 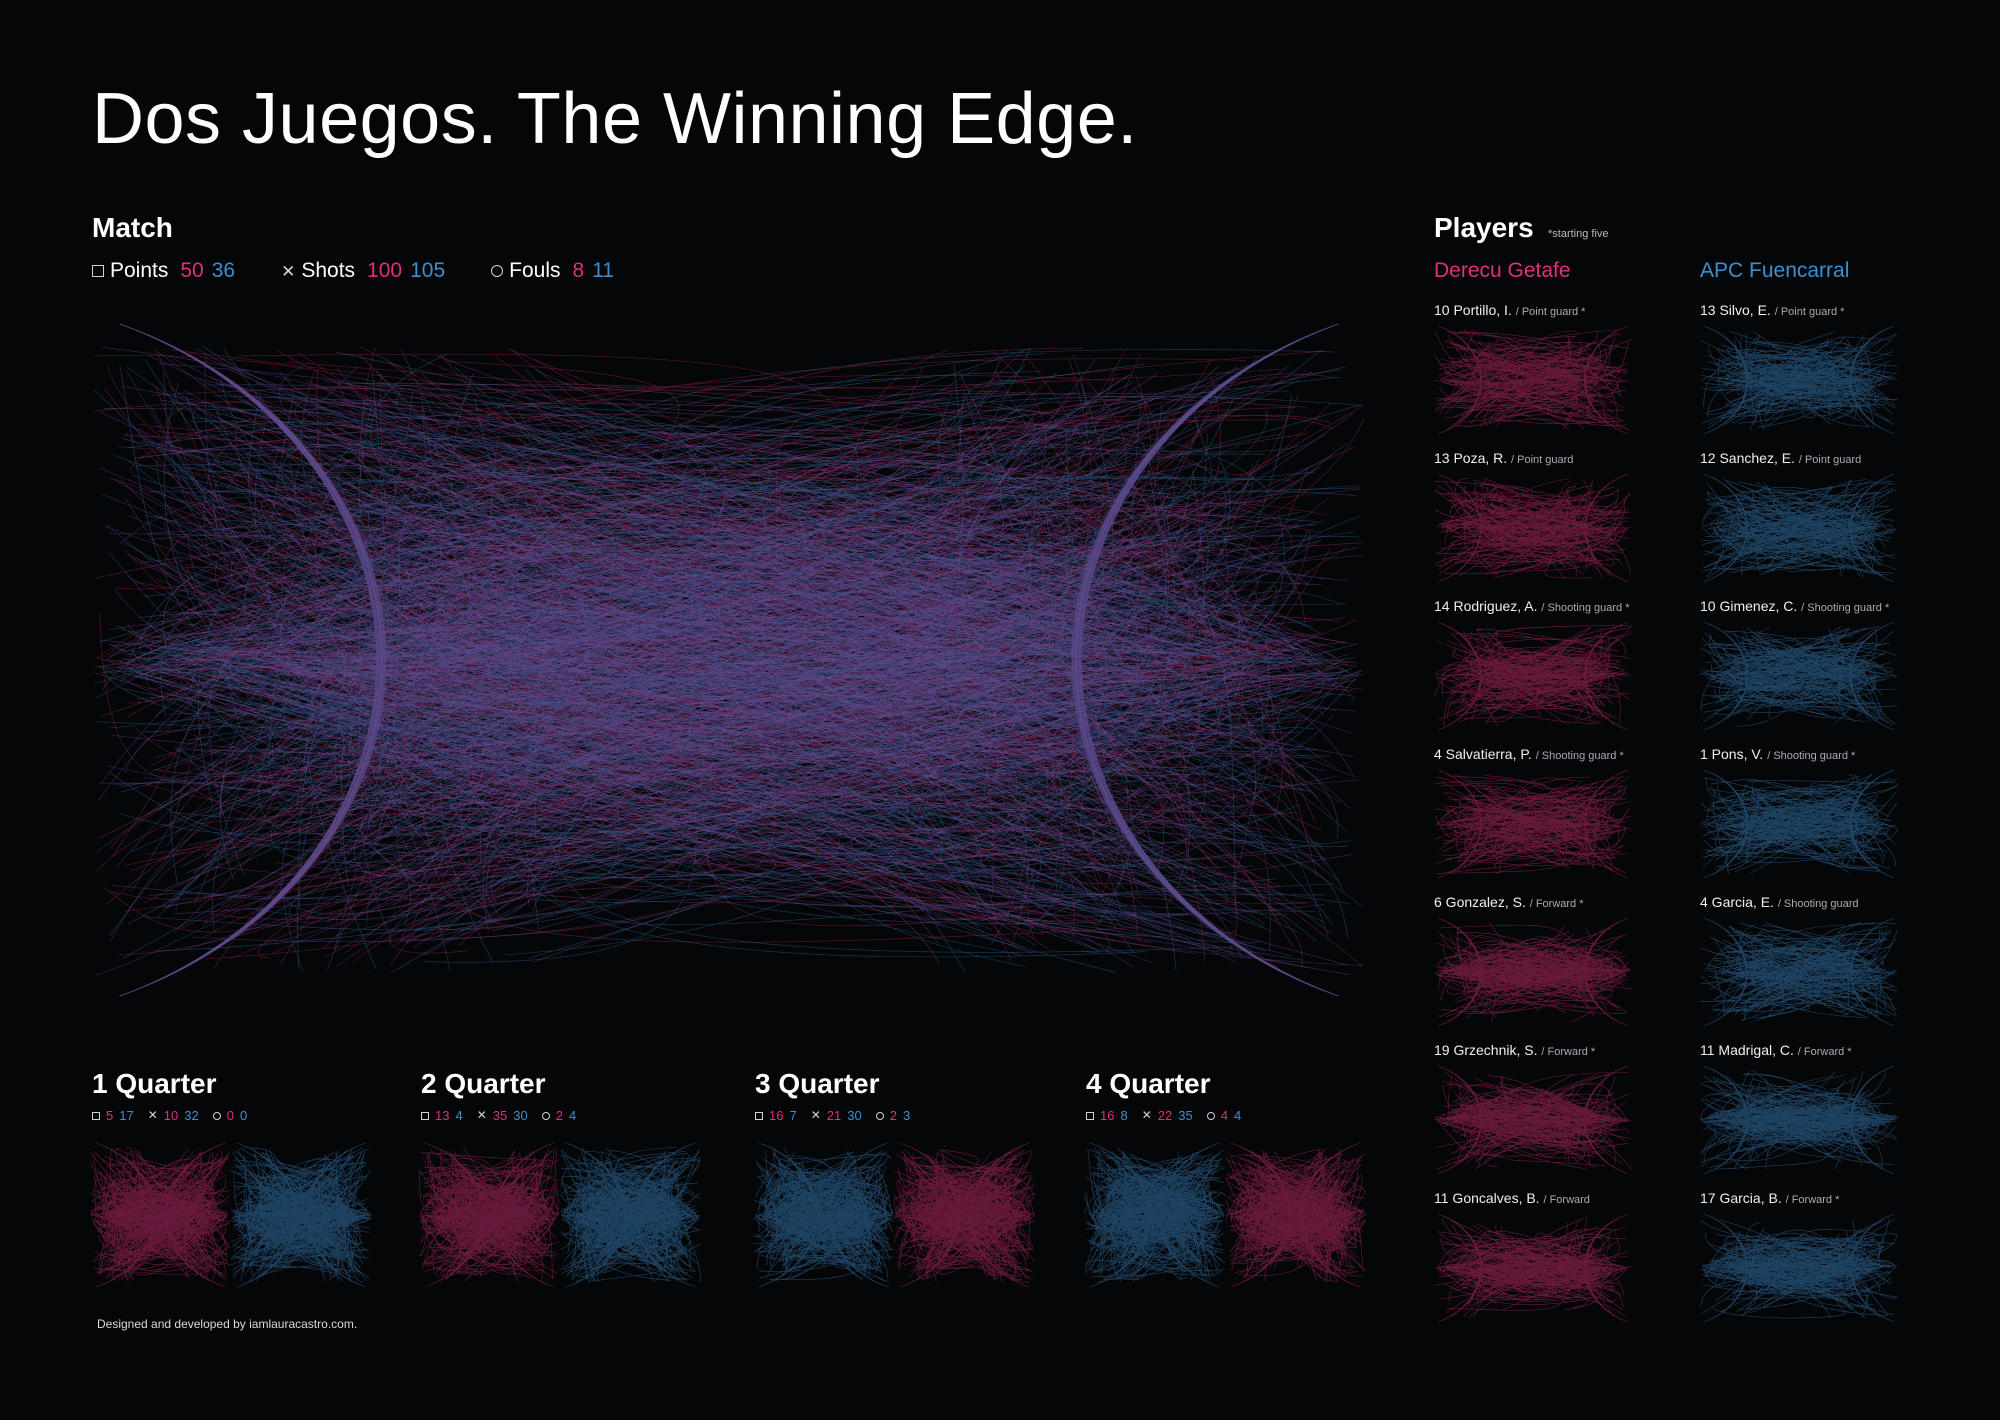 I want to click on player-role: / Shooting guard, so click(x=1818, y=904).